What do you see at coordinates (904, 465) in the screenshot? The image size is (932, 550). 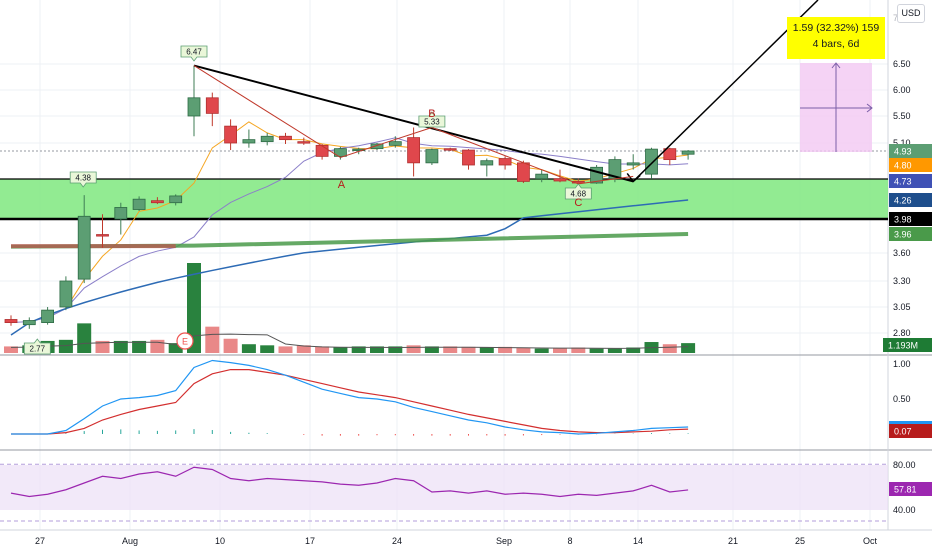 I see `rsi-tick-label: 80.00` at bounding box center [904, 465].